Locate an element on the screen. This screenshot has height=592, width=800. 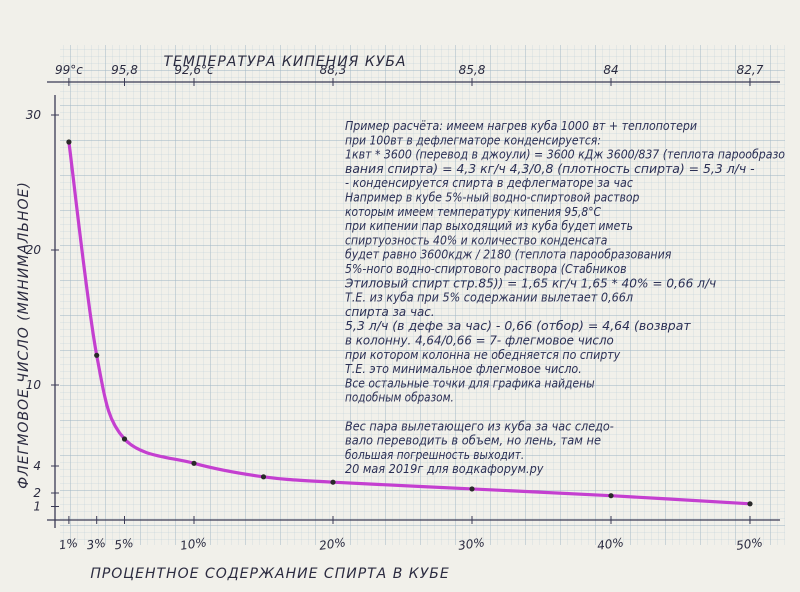
y-tick-label: 10 is located at coordinates (34, 385).